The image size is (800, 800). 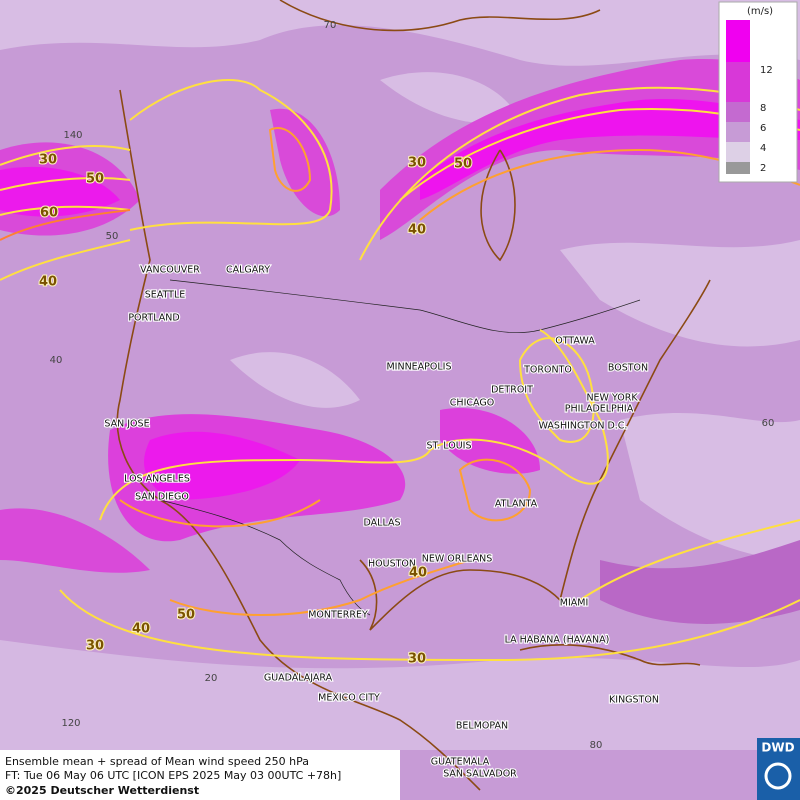 What do you see at coordinates (512, 390) in the screenshot?
I see `city-label: DETROIT` at bounding box center [512, 390].